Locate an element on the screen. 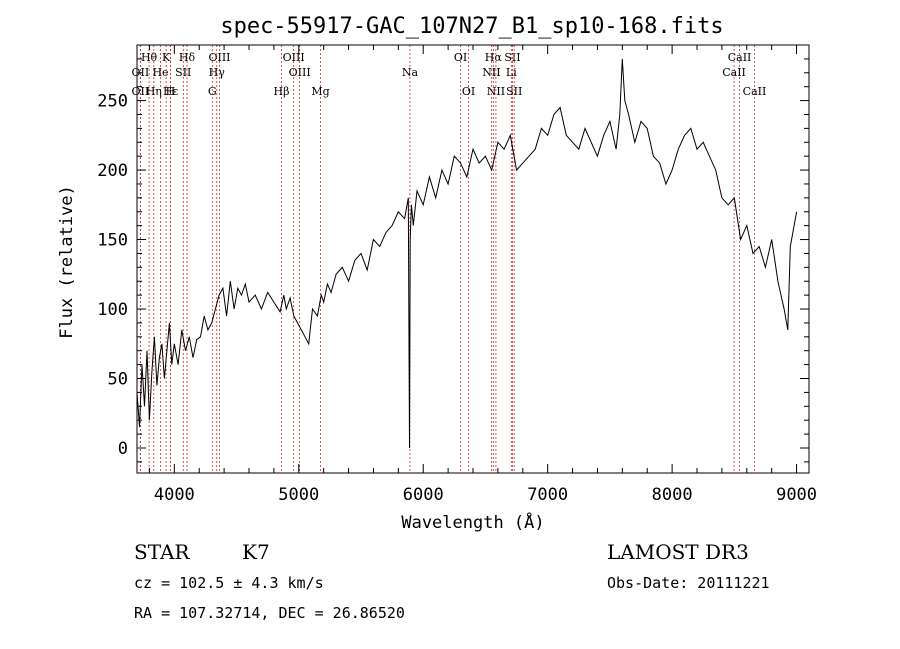 The width and height of the screenshot is (900, 649). marker-label: Hδ is located at coordinates (187, 57).